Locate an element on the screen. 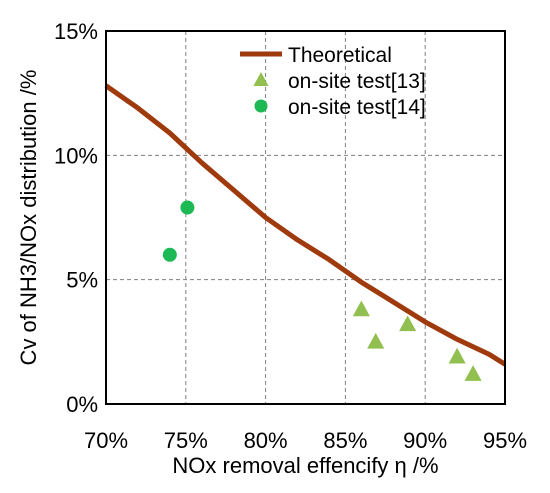 This screenshot has height=493, width=550. x-tick-label: 90% is located at coordinates (425, 440).